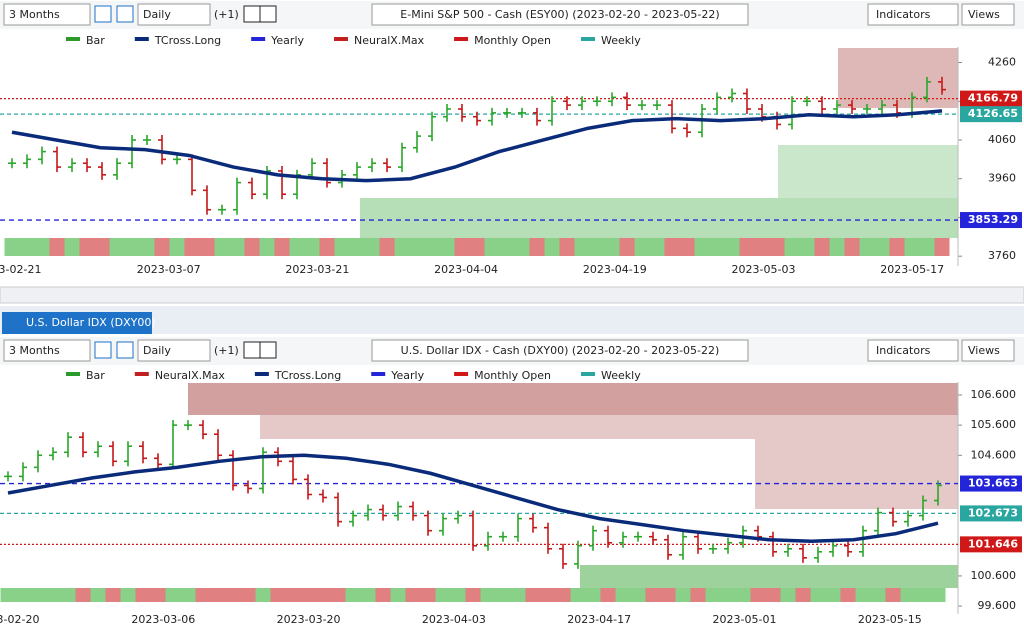  Describe the element at coordinates (993, 512) in the screenshot. I see `level-label: 102.673` at that location.